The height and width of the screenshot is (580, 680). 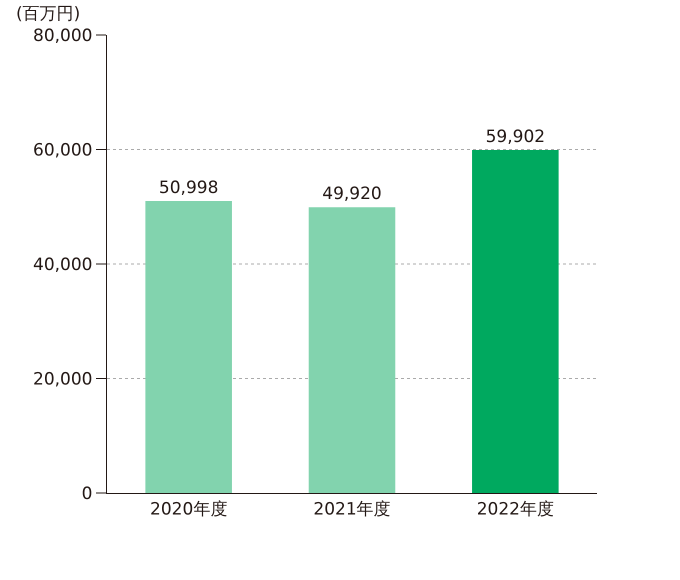 I want to click on y-tick-label: 40,000, so click(x=62, y=264).